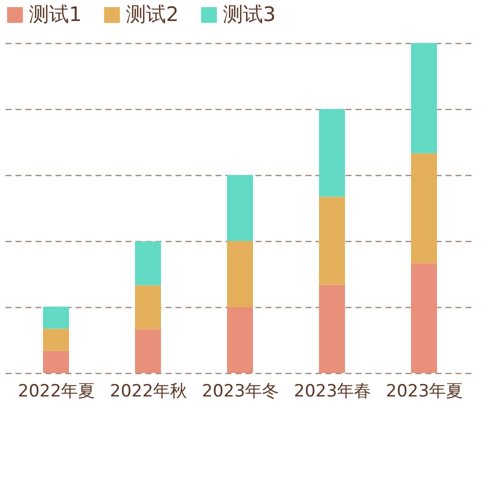 Image resolution: width=500 pixels, height=500 pixels. I want to click on legend-label: 测试2, so click(152, 14).